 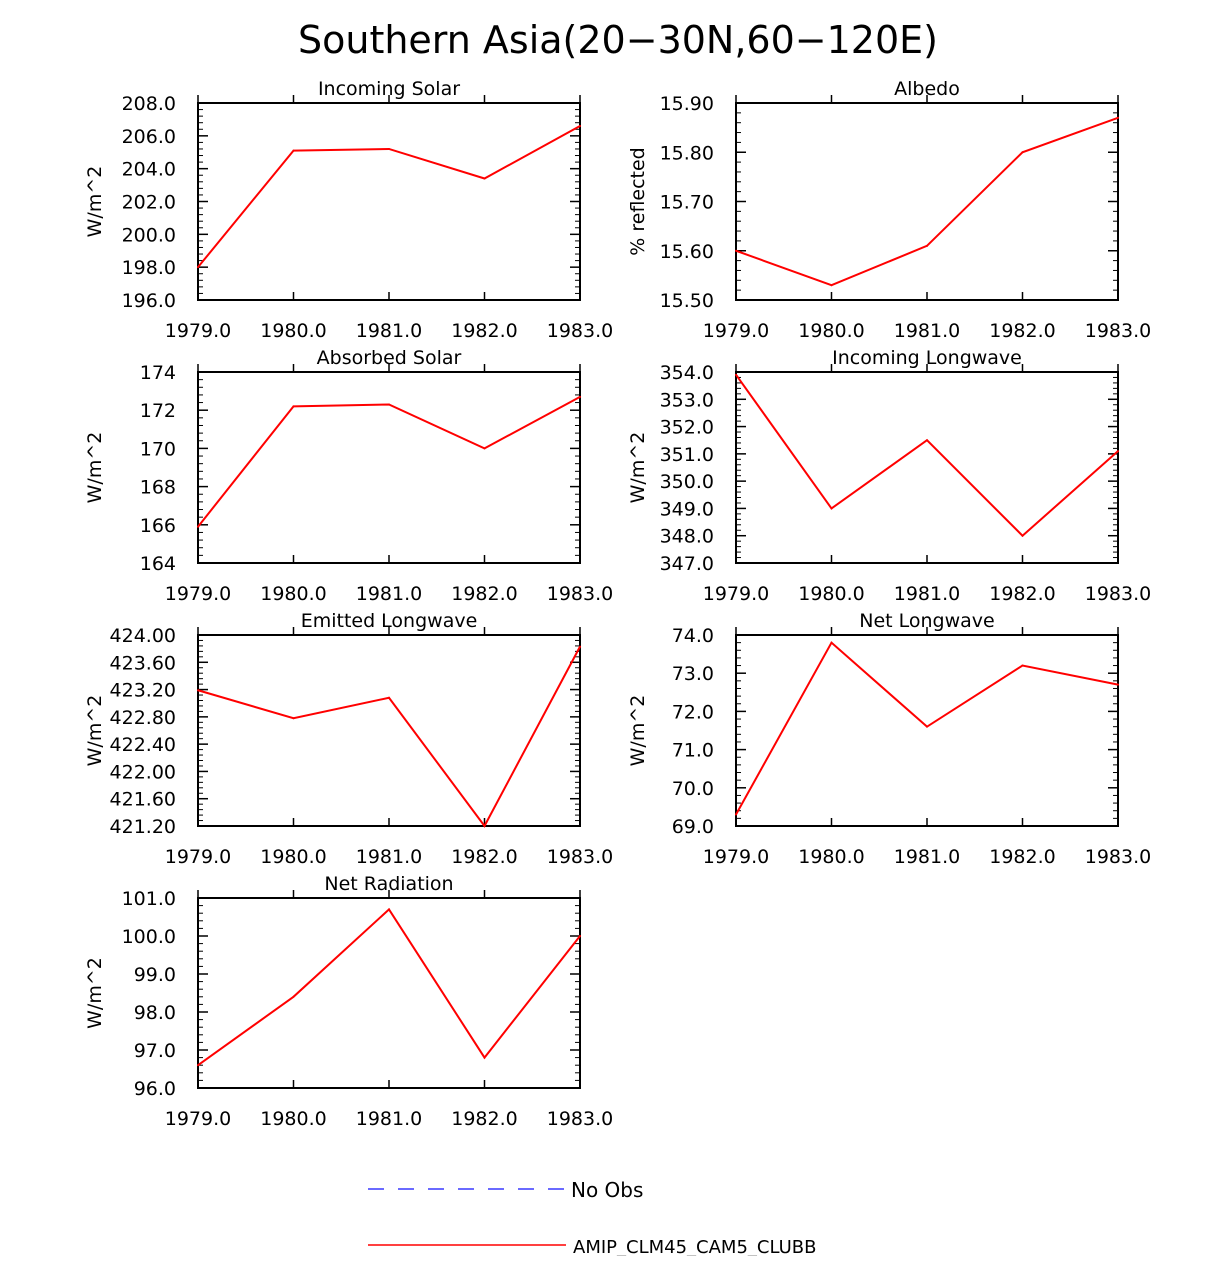 What do you see at coordinates (607, 1190) in the screenshot?
I see `legend-obs-label: No Obs` at bounding box center [607, 1190].